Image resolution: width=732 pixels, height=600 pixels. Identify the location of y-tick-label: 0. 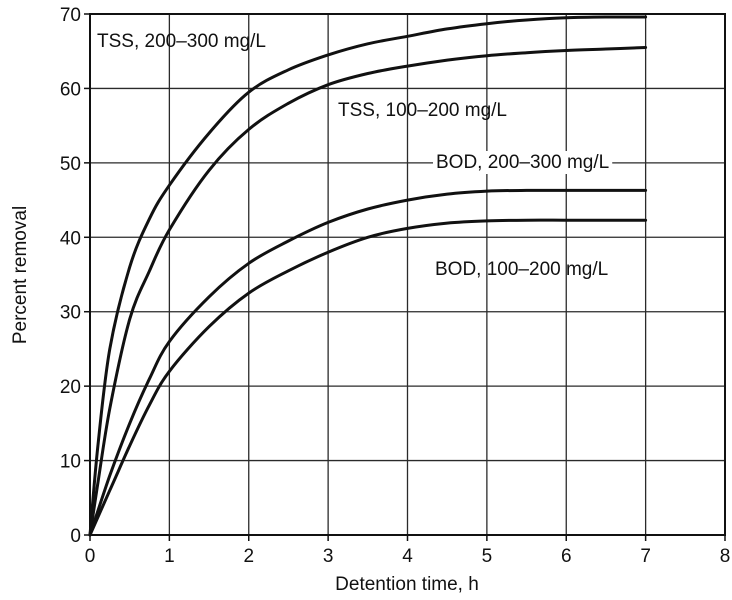
(75, 536).